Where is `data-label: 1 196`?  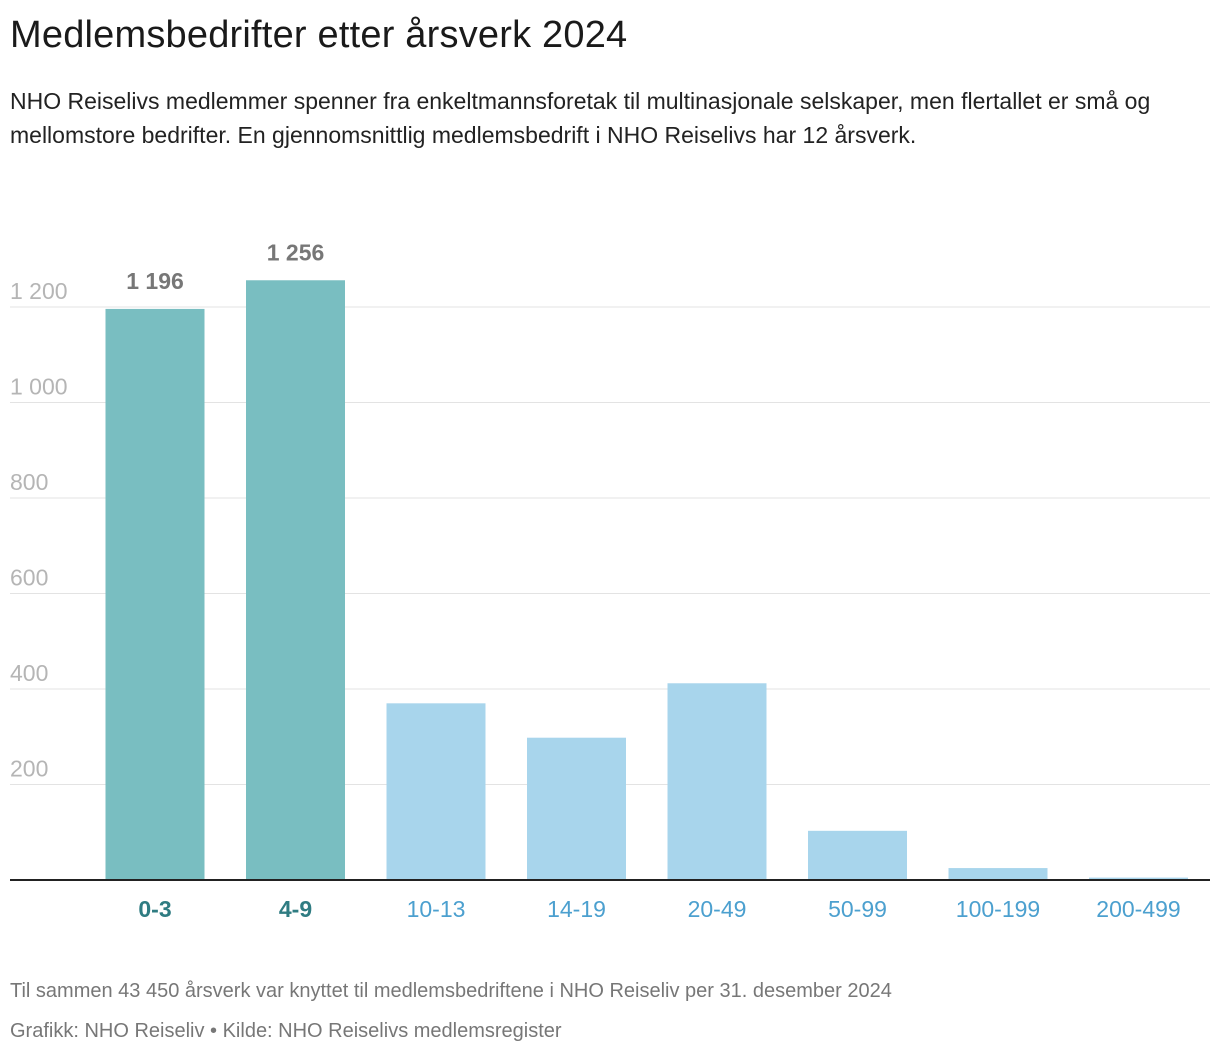
data-label: 1 196 is located at coordinates (155, 281).